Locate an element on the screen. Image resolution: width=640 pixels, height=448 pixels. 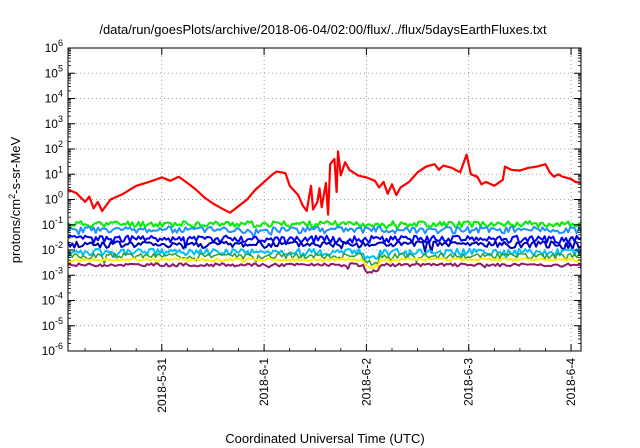
x-tick-label: 2018-6-3 is located at coordinates (469, 382).